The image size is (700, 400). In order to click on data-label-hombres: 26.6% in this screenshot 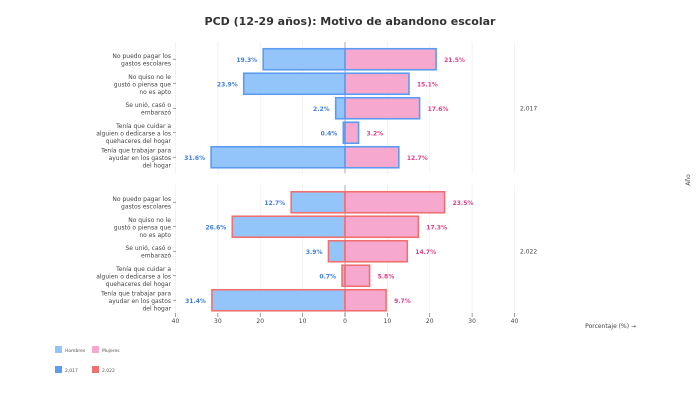, I will do `click(215, 227)`.